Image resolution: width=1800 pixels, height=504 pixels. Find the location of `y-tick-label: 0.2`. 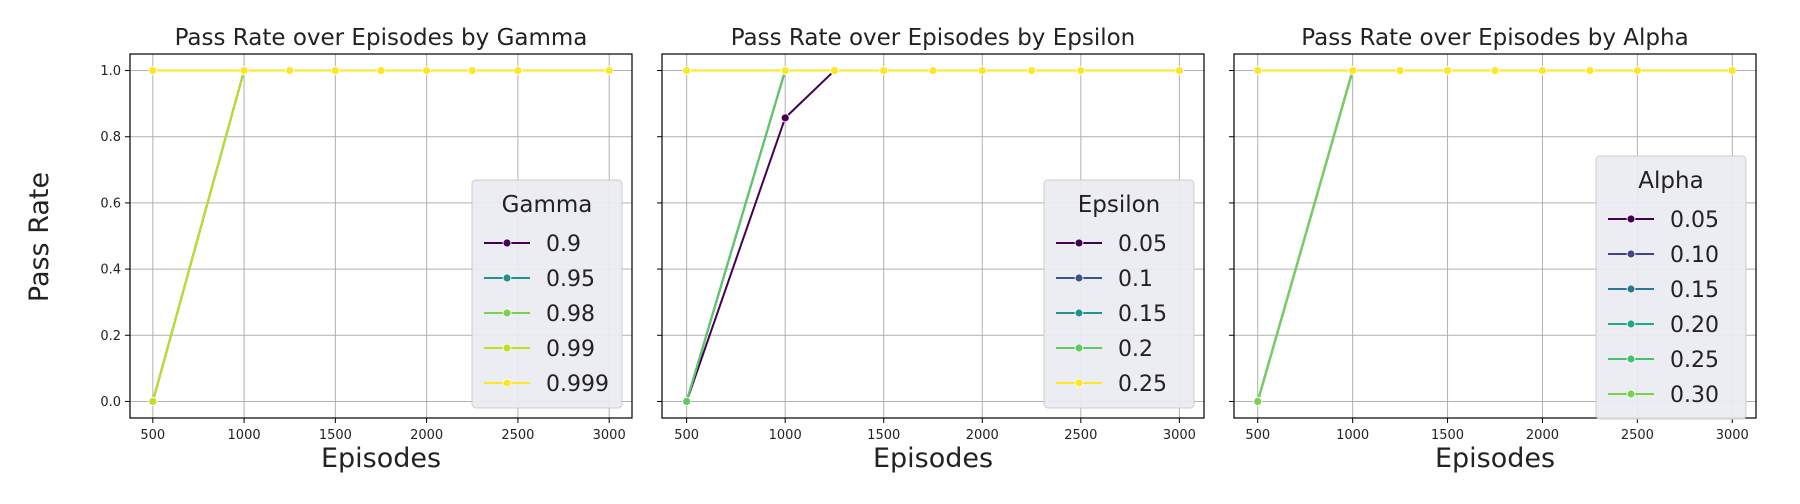

y-tick-label: 0.2 is located at coordinates (110, 336).